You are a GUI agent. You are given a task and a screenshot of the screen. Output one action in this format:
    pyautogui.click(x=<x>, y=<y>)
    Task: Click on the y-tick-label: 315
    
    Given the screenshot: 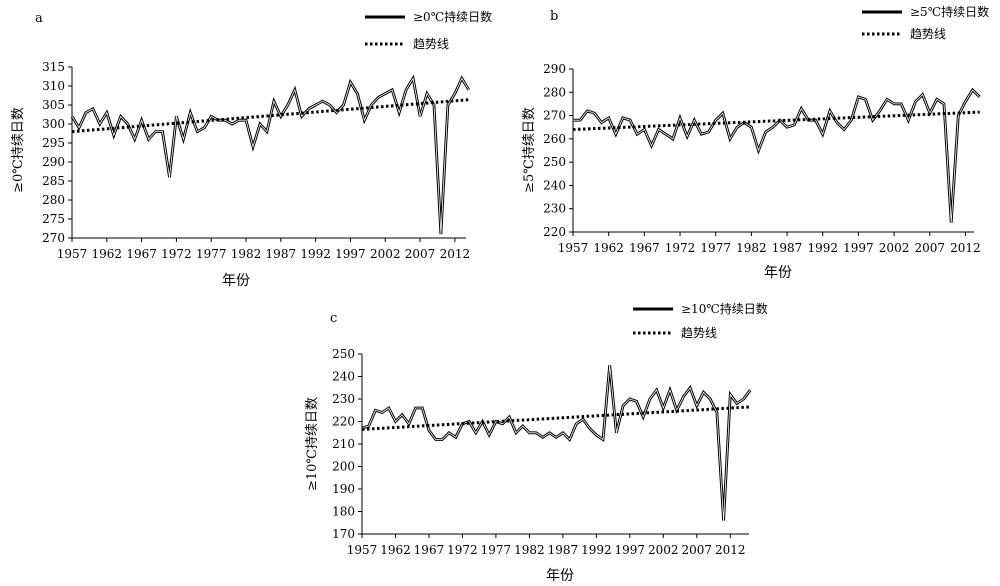 What is the action you would take?
    pyautogui.click(x=53, y=67)
    